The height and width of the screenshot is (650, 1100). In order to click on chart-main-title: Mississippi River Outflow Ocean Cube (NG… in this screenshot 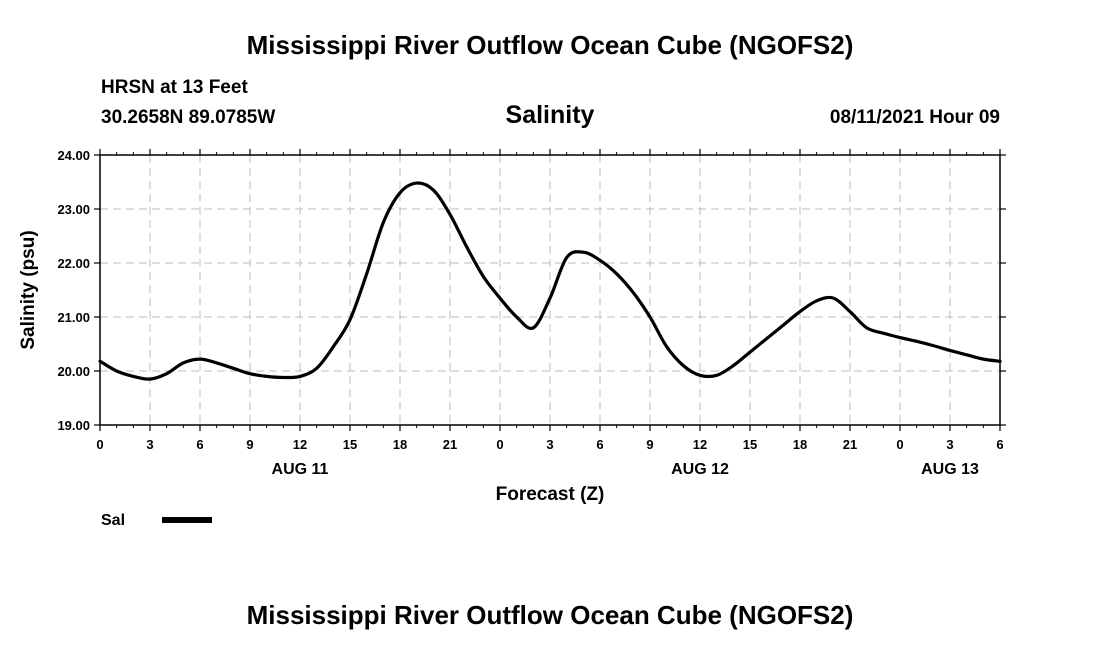, I will do `click(550, 45)`.